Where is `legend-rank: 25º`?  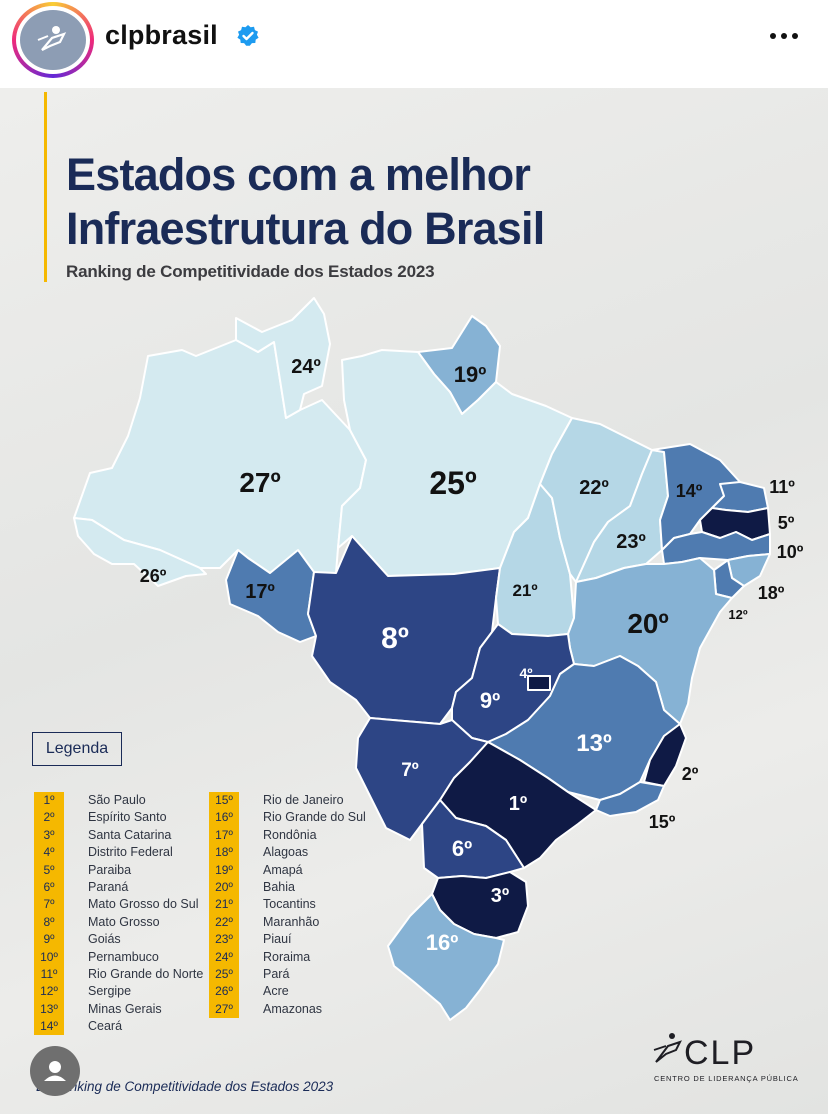
legend-rank: 25º is located at coordinates (224, 974).